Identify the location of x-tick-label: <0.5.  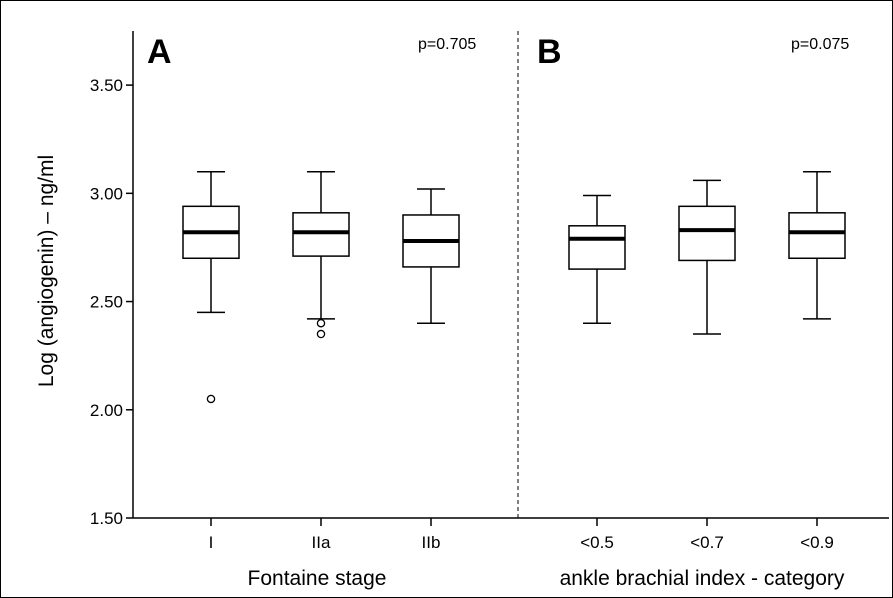
(597, 542).